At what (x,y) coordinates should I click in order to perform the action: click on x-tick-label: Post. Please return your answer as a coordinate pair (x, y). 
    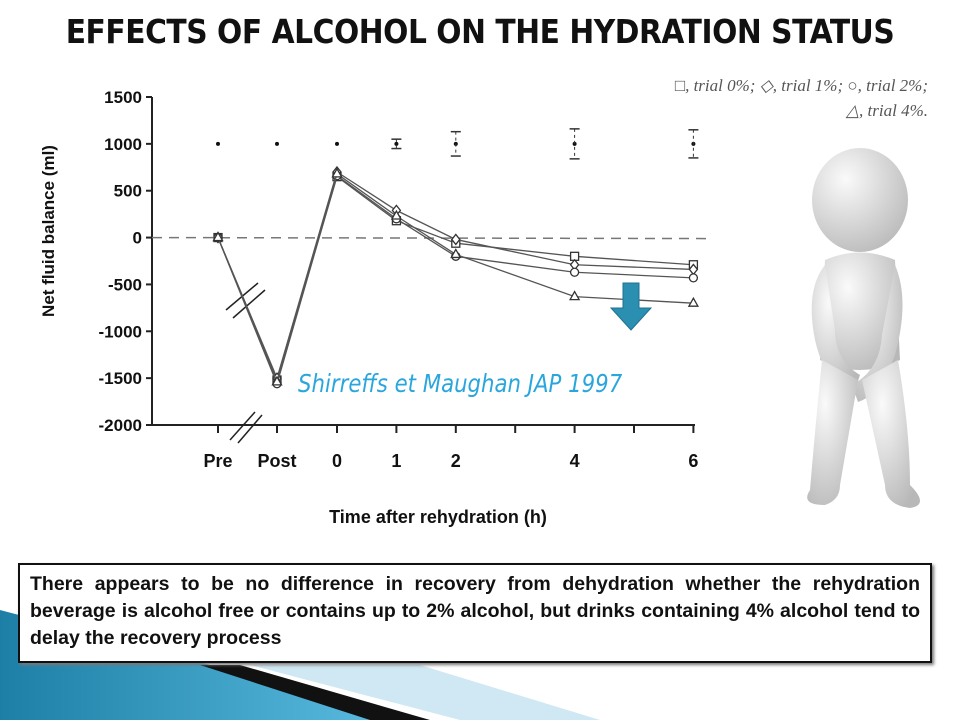
    Looking at the image, I should click on (276, 461).